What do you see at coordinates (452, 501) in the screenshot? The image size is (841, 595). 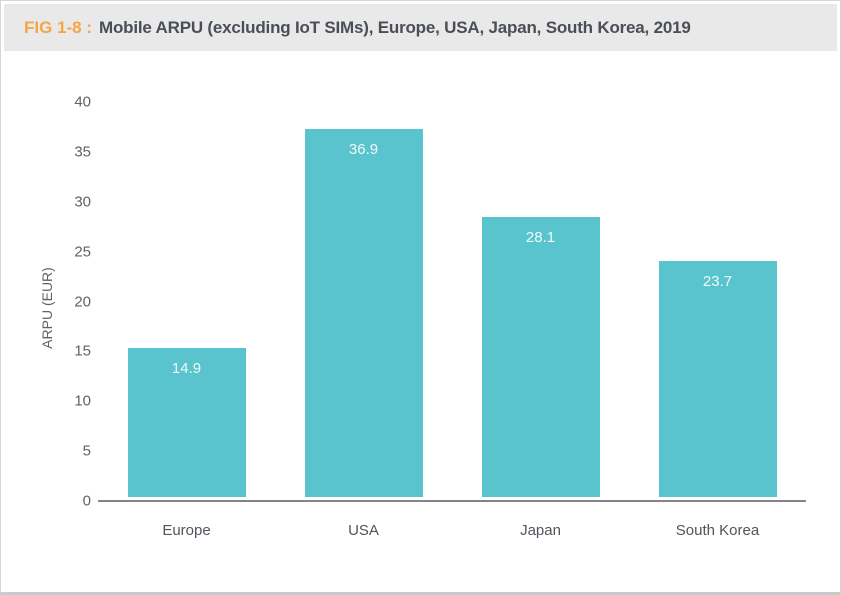 I see `x-axis-line` at bounding box center [452, 501].